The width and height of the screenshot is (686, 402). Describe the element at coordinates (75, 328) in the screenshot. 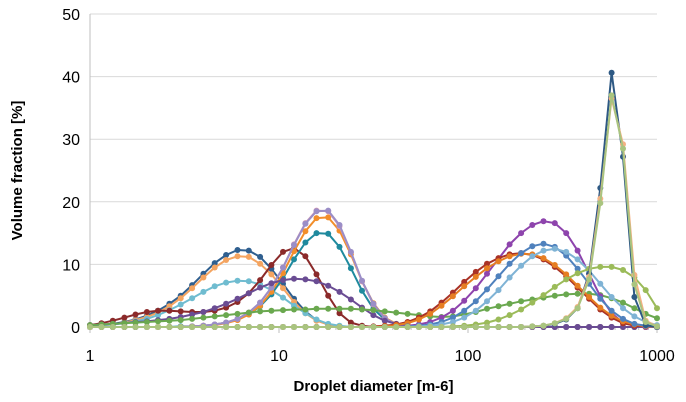

I see `y-tick-label: 0` at that location.